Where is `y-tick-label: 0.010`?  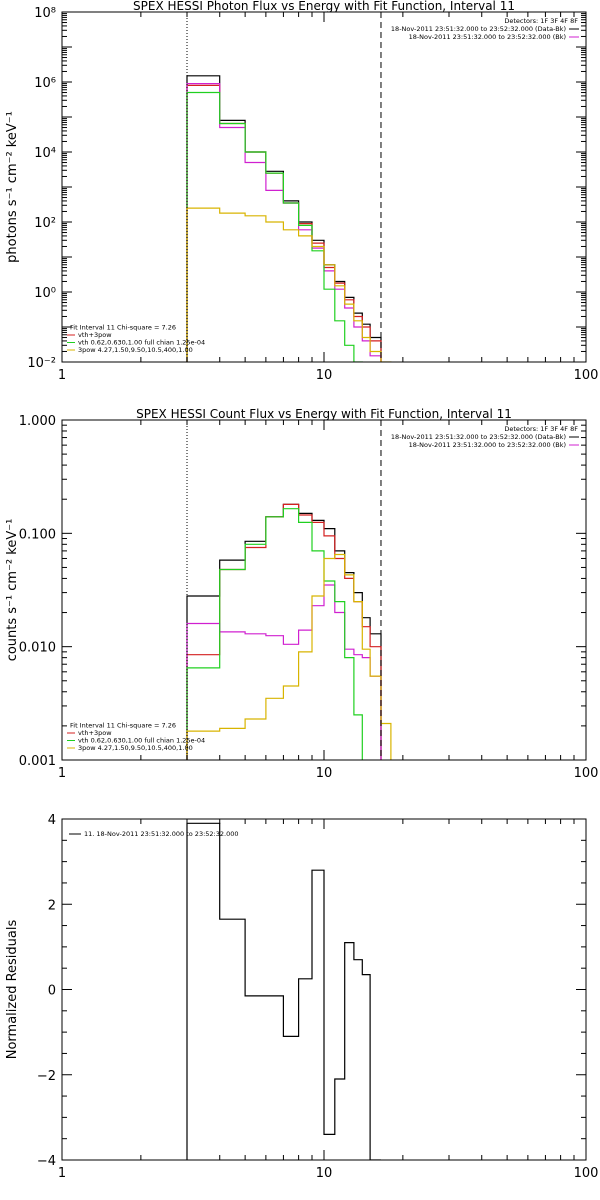
y-tick-label: 0.010 is located at coordinates (37, 648).